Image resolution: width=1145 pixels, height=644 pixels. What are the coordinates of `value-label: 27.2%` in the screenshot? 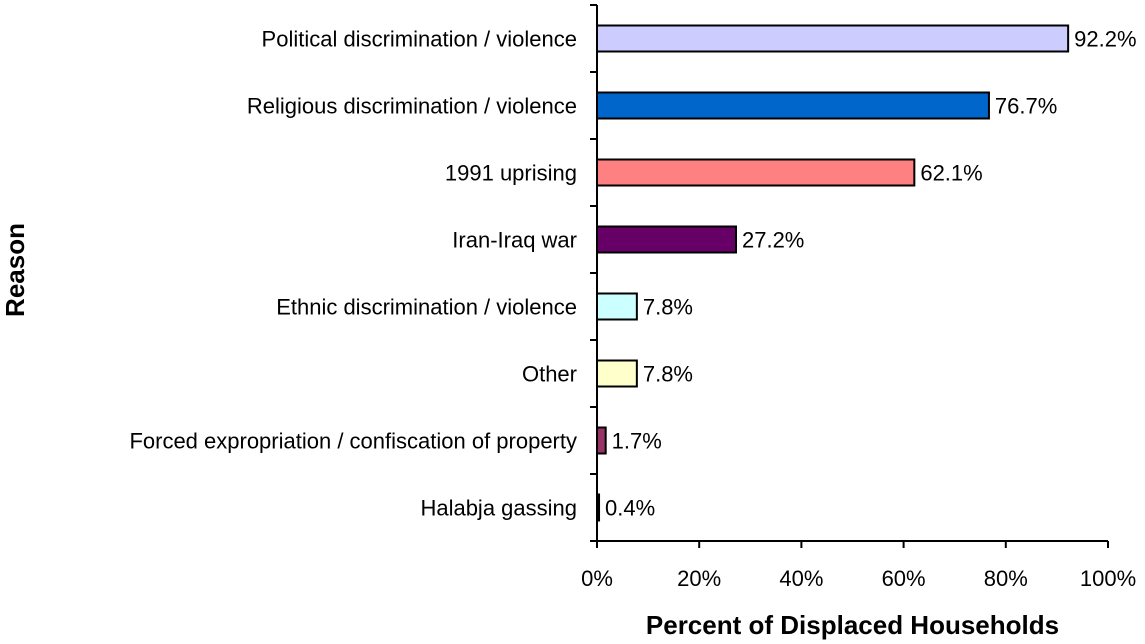 It's located at (773, 240).